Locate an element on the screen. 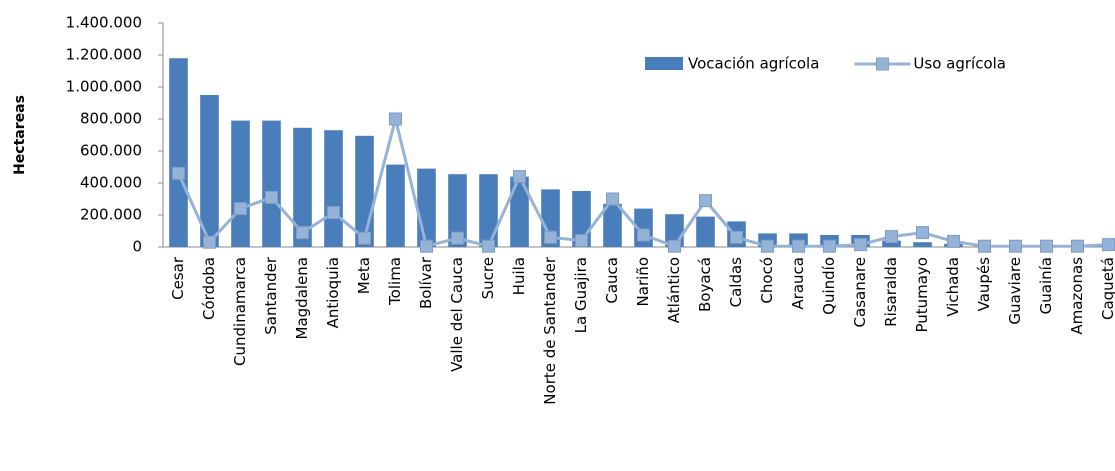 The height and width of the screenshot is (471, 1115). x-tick-label: Guaviare is located at coordinates (1015, 291).